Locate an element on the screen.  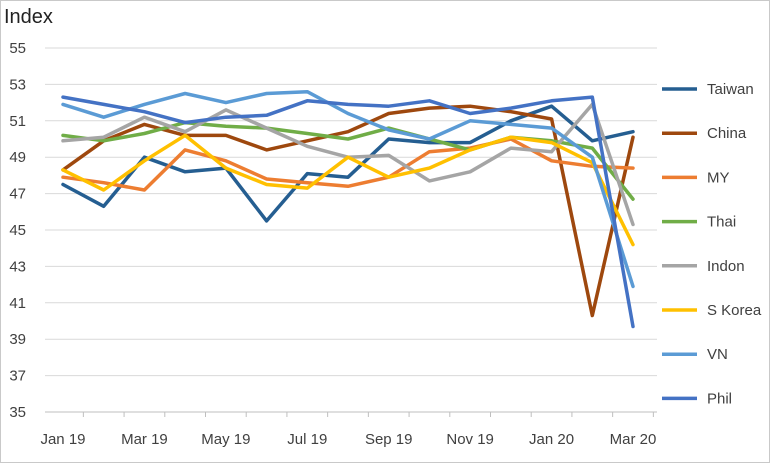
legend-label: Taiwan is located at coordinates (730, 89).